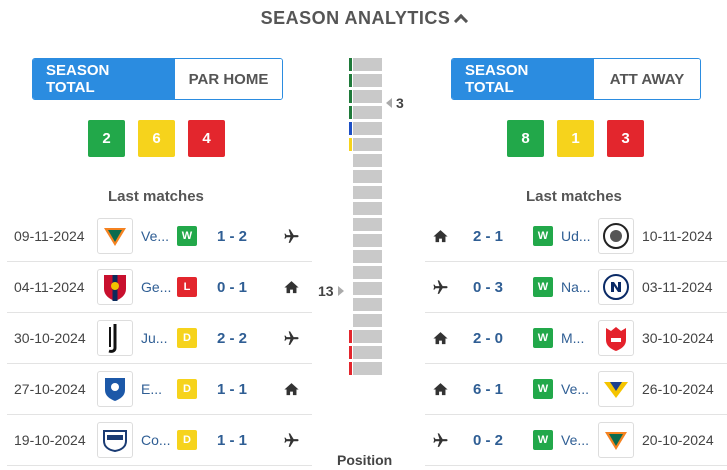  Describe the element at coordinates (678, 389) in the screenshot. I see `match-date: 26-10-2024` at that location.